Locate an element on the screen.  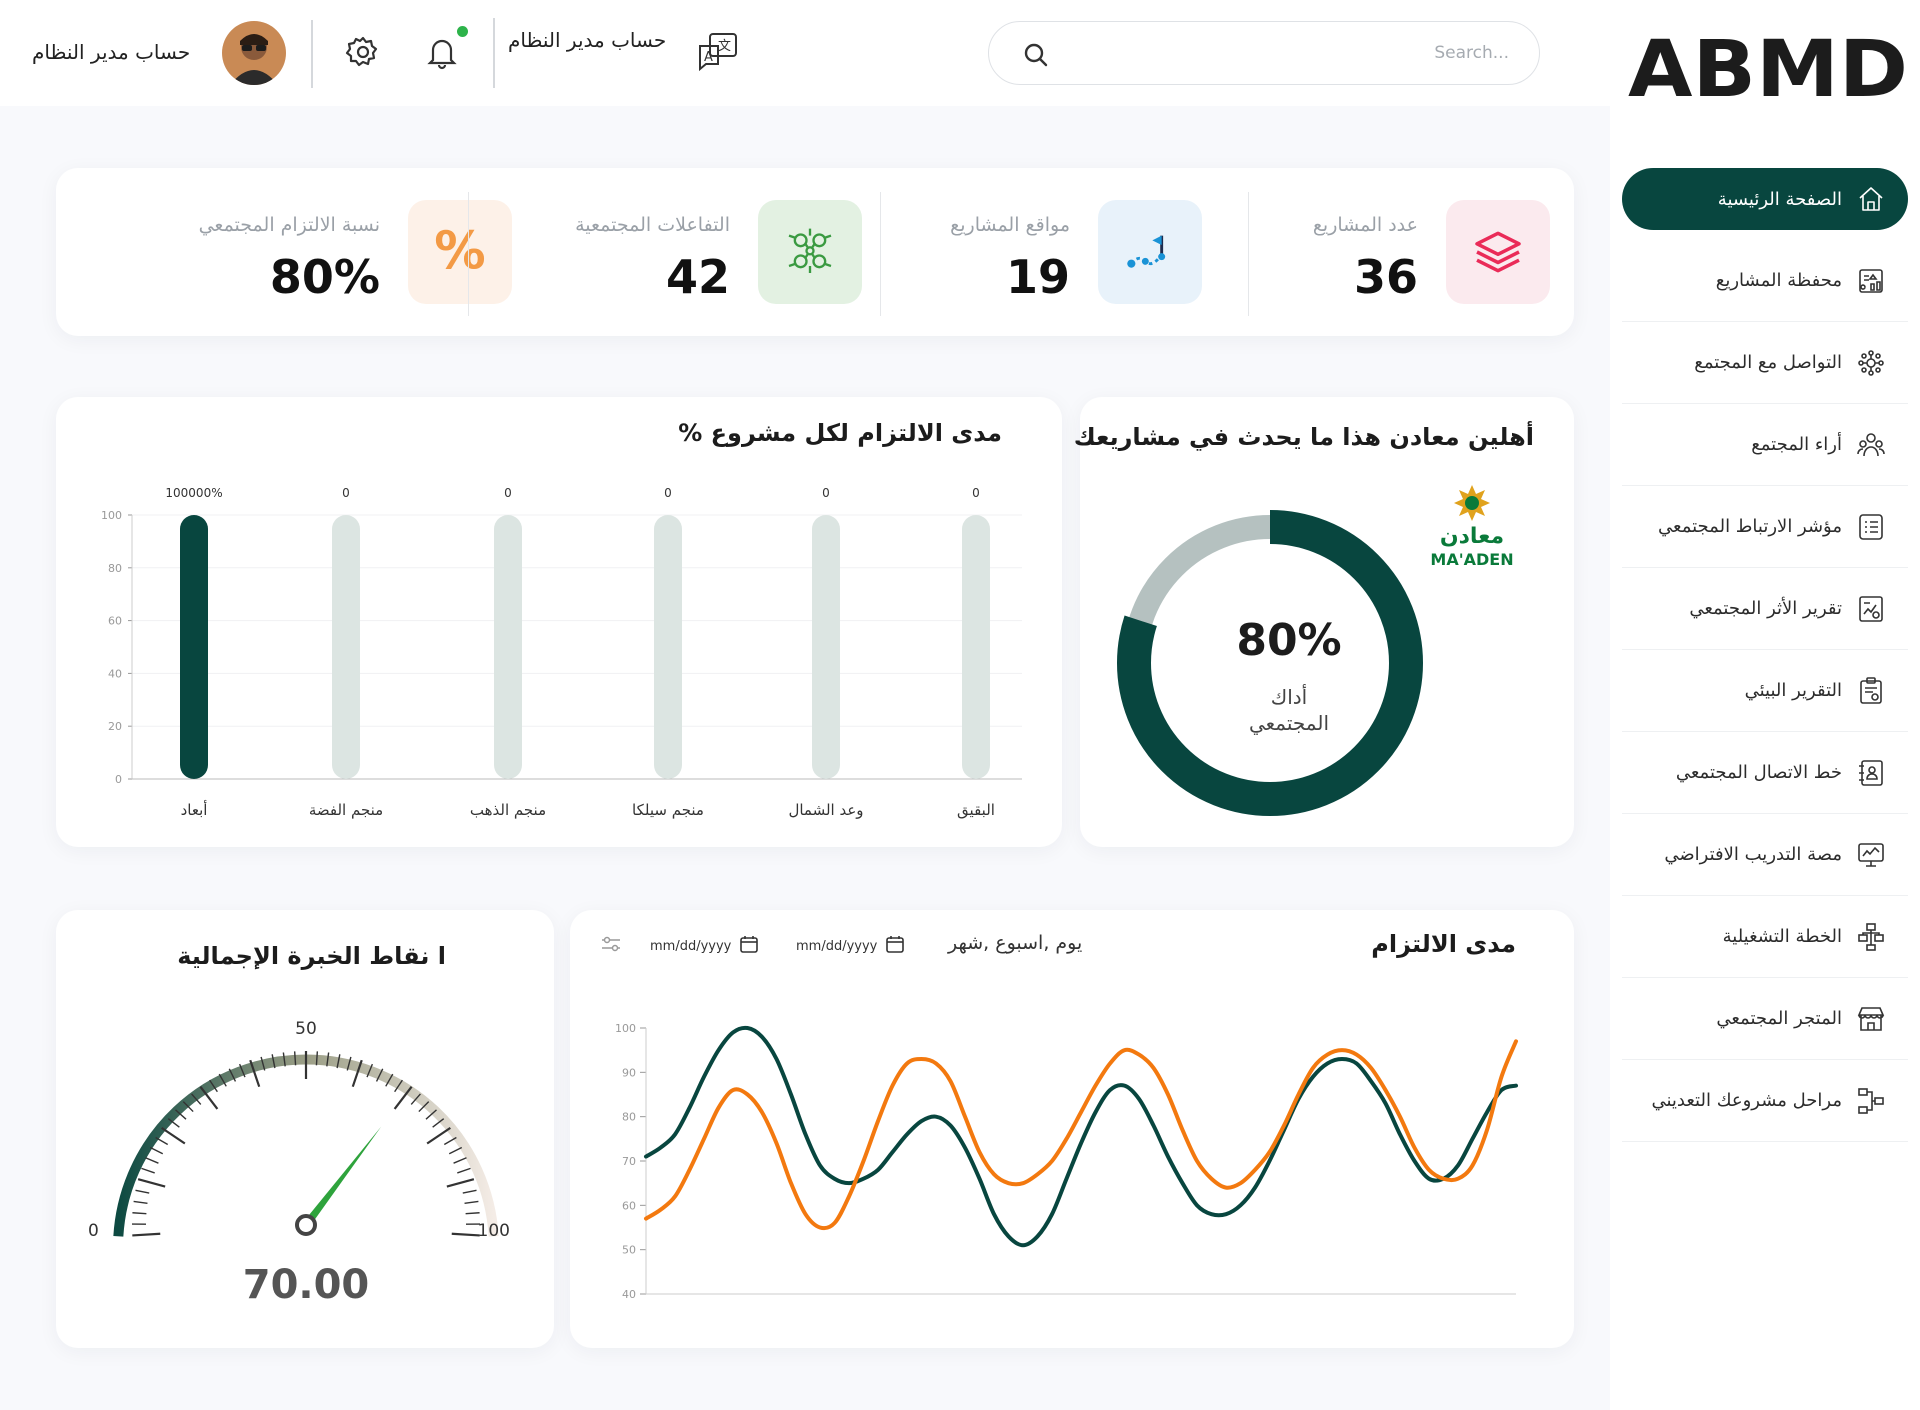
line-ytick-label: 100 is located at coordinates (625, 1028).